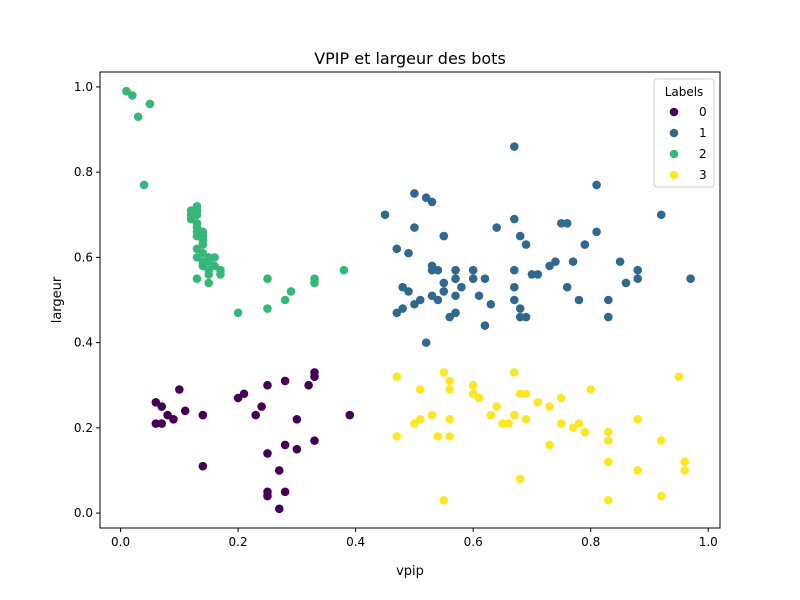 This screenshot has width=800, height=600. What do you see at coordinates (83, 257) in the screenshot?
I see `y-tick-label: 0.6` at bounding box center [83, 257].